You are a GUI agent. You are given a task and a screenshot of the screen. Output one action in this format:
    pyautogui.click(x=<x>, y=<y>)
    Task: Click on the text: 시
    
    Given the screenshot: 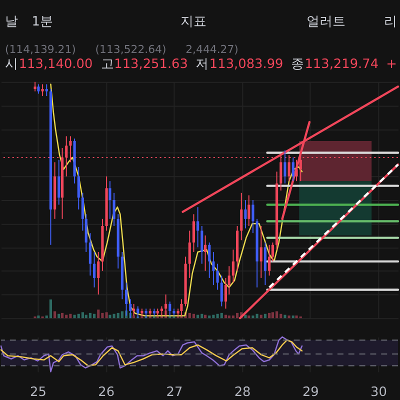 What is the action you would take?
    pyautogui.click(x=11, y=64)
    